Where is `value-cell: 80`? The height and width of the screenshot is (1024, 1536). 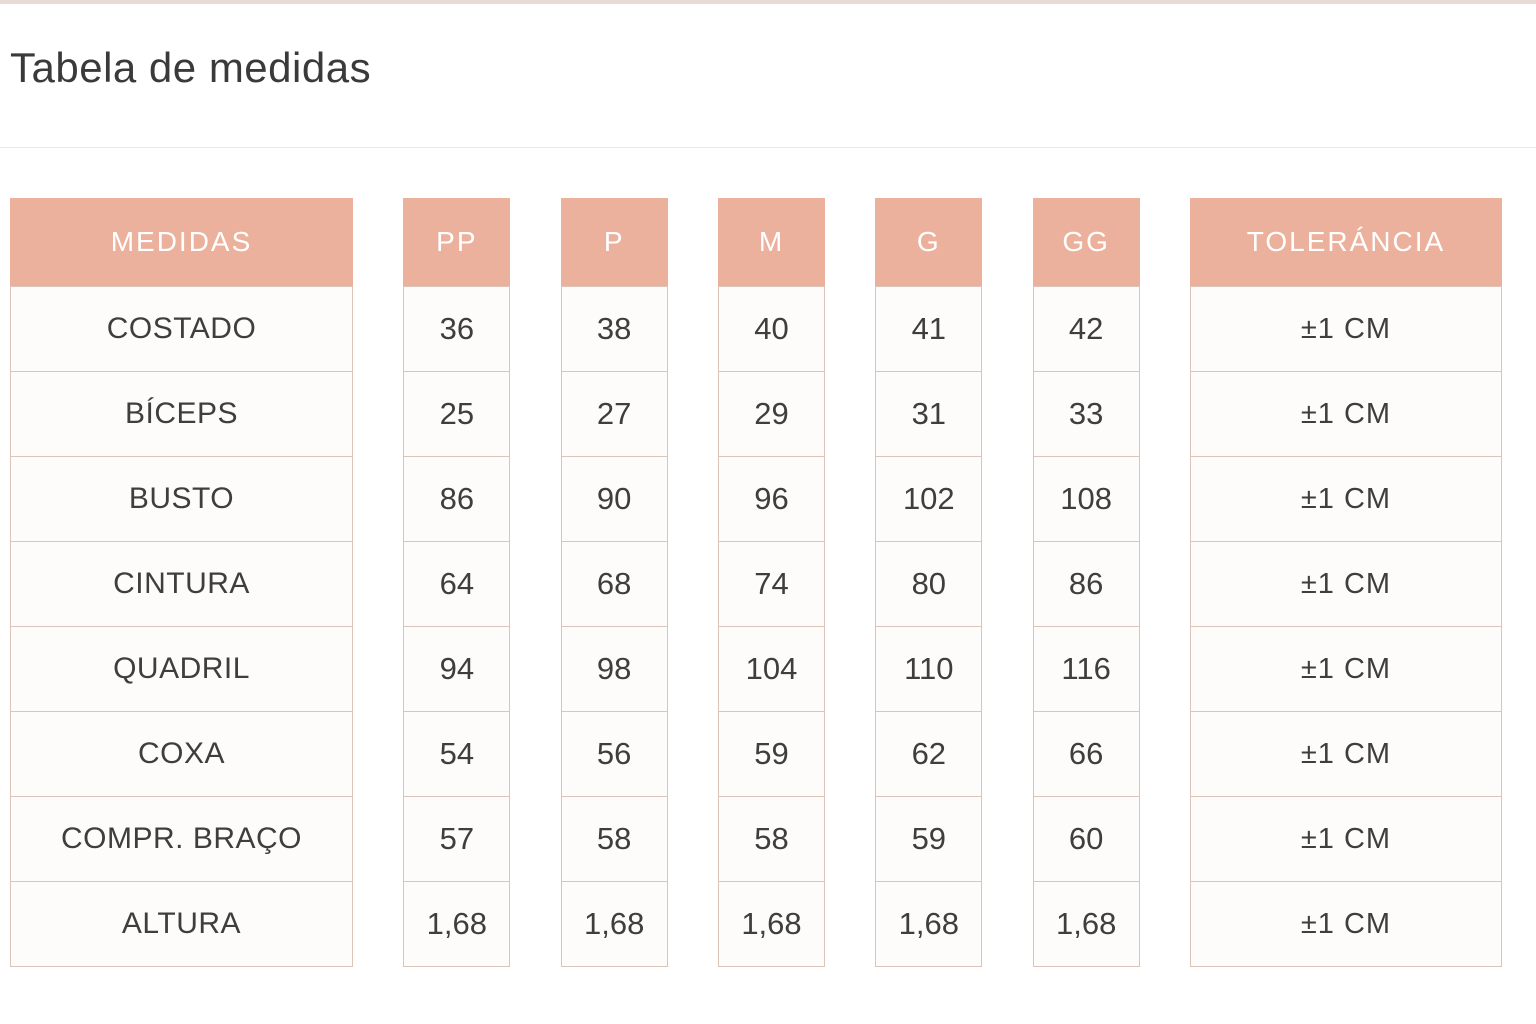 value-cell: 80 is located at coordinates (929, 584).